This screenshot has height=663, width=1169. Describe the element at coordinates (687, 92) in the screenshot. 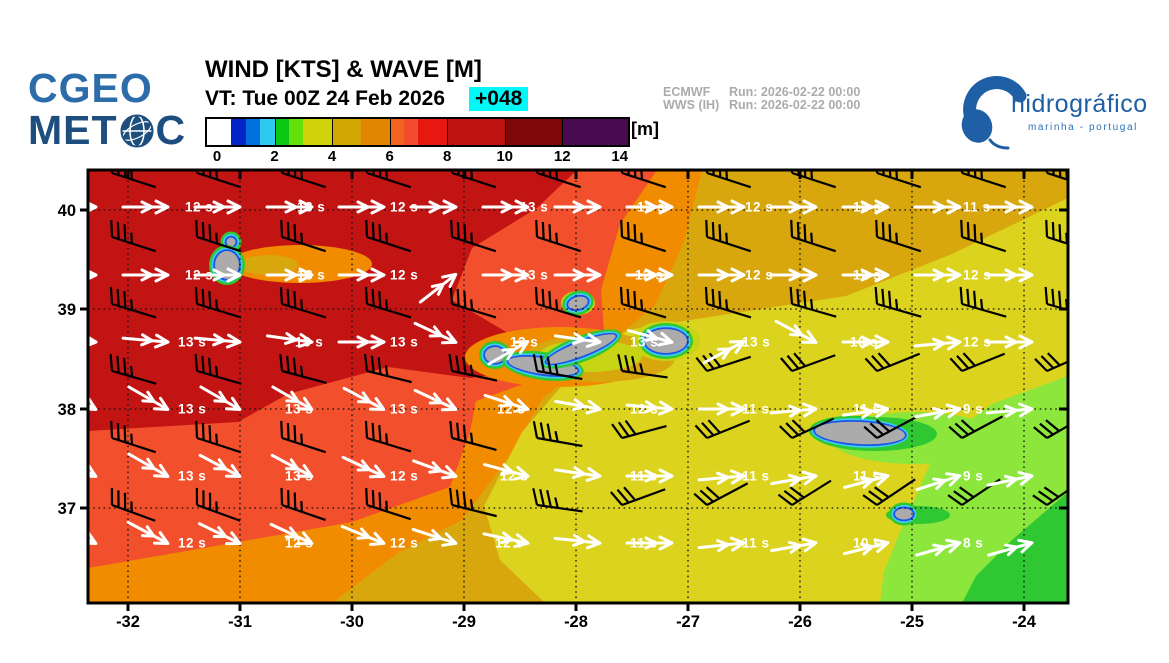

I see `model-name: ECMWF` at that location.